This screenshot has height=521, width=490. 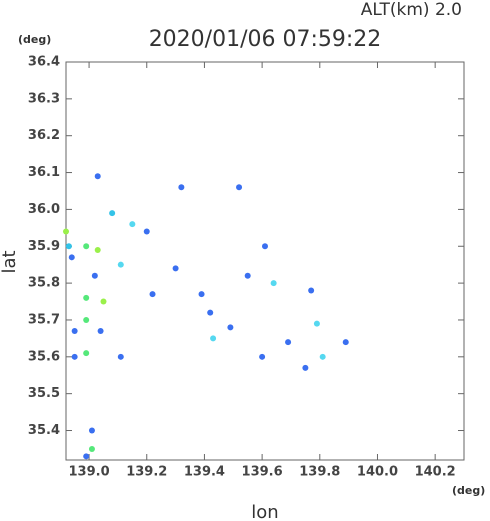 I want to click on x-axis-label: lon, so click(x=264, y=511).